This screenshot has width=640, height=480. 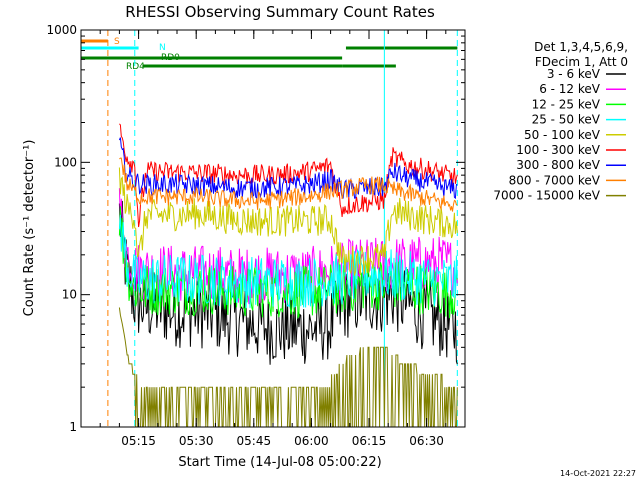 What do you see at coordinates (288, 184) in the screenshot?
I see `series-line-800-7000-kev` at bounding box center [288, 184].